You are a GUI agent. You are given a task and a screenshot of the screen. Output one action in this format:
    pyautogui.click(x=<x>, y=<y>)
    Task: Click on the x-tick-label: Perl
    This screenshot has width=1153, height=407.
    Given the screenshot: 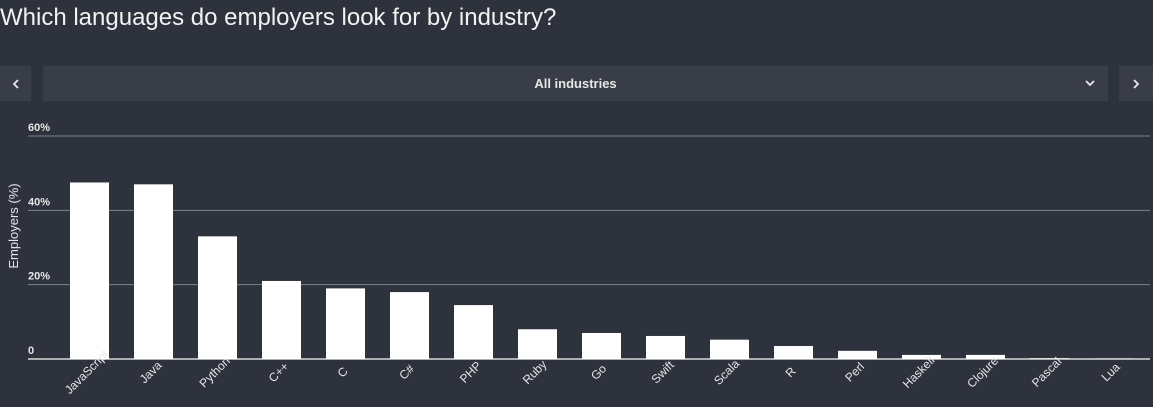 What is the action you would take?
    pyautogui.click(x=854, y=372)
    